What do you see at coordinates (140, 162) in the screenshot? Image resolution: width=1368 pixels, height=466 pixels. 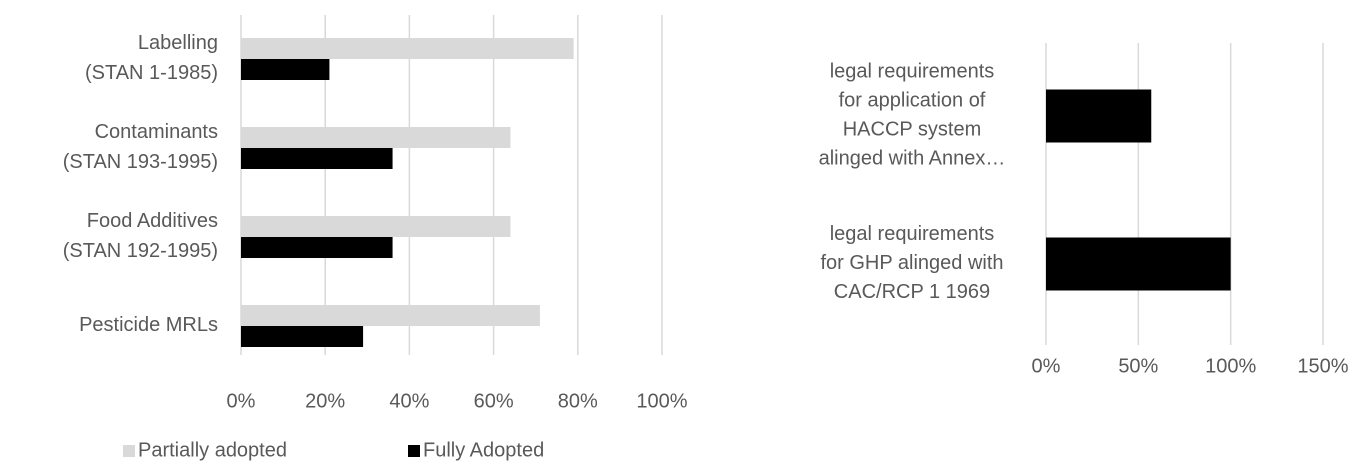 I see `label-line: (STAN 193-1995)` at bounding box center [140, 162].